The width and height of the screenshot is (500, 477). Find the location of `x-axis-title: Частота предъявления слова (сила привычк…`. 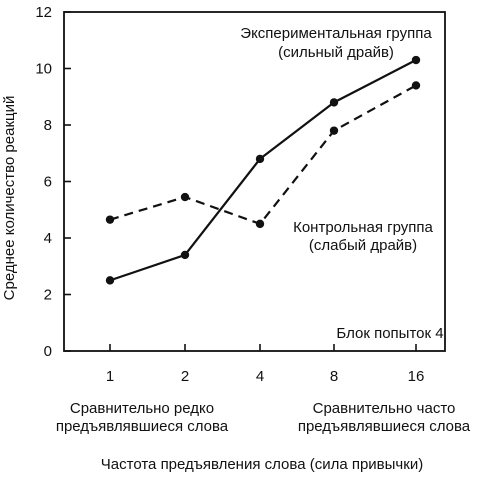

x-axis-title: Частота предъявления слова (сила привычк… is located at coordinates (262, 464).